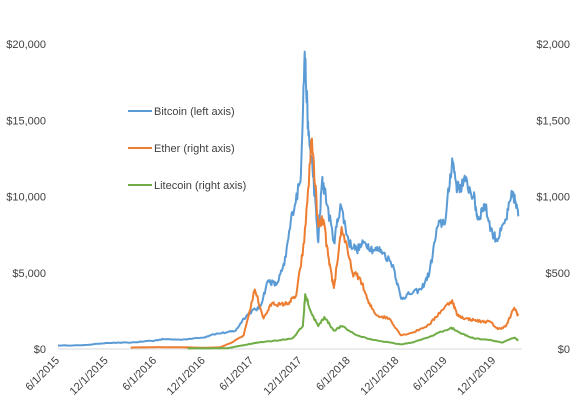 The height and width of the screenshot is (418, 576). What do you see at coordinates (200, 186) in the screenshot?
I see `legend-label: Litecoin (right axis)` at bounding box center [200, 186].